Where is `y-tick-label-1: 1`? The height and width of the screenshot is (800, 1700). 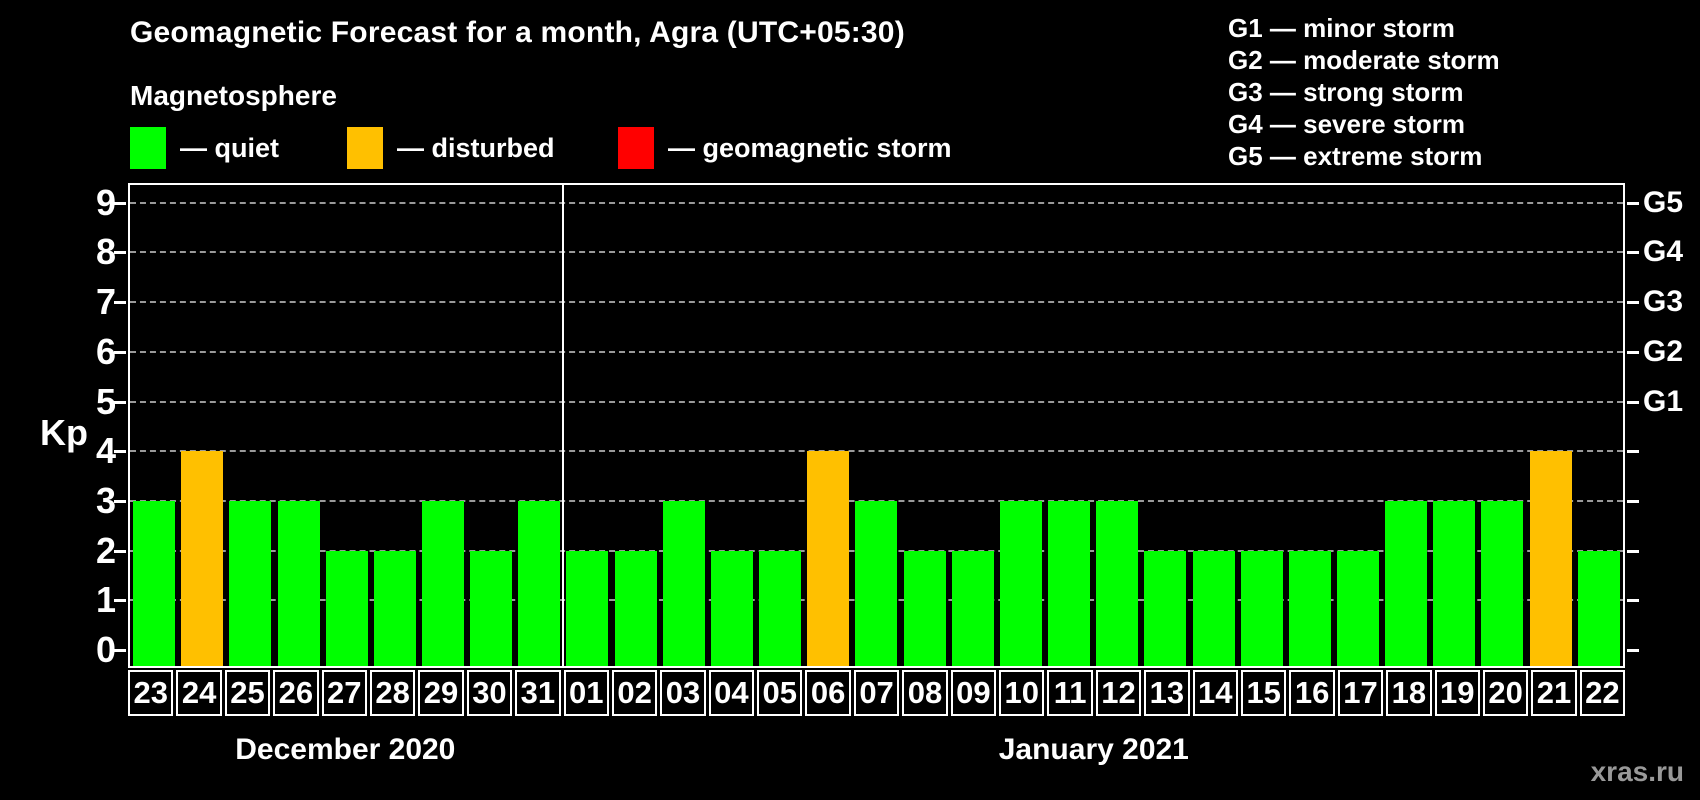 y-tick-label-1: 1 is located at coordinates (105, 600).